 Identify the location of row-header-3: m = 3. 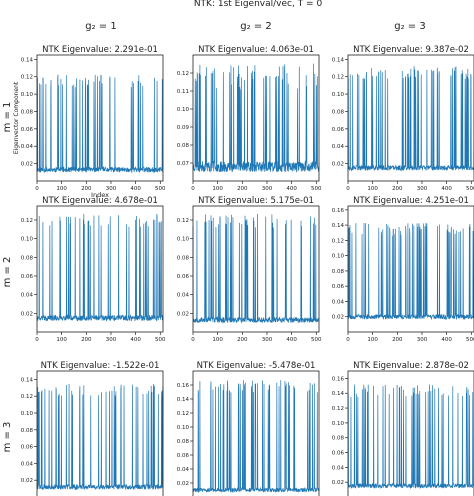
(7, 437).